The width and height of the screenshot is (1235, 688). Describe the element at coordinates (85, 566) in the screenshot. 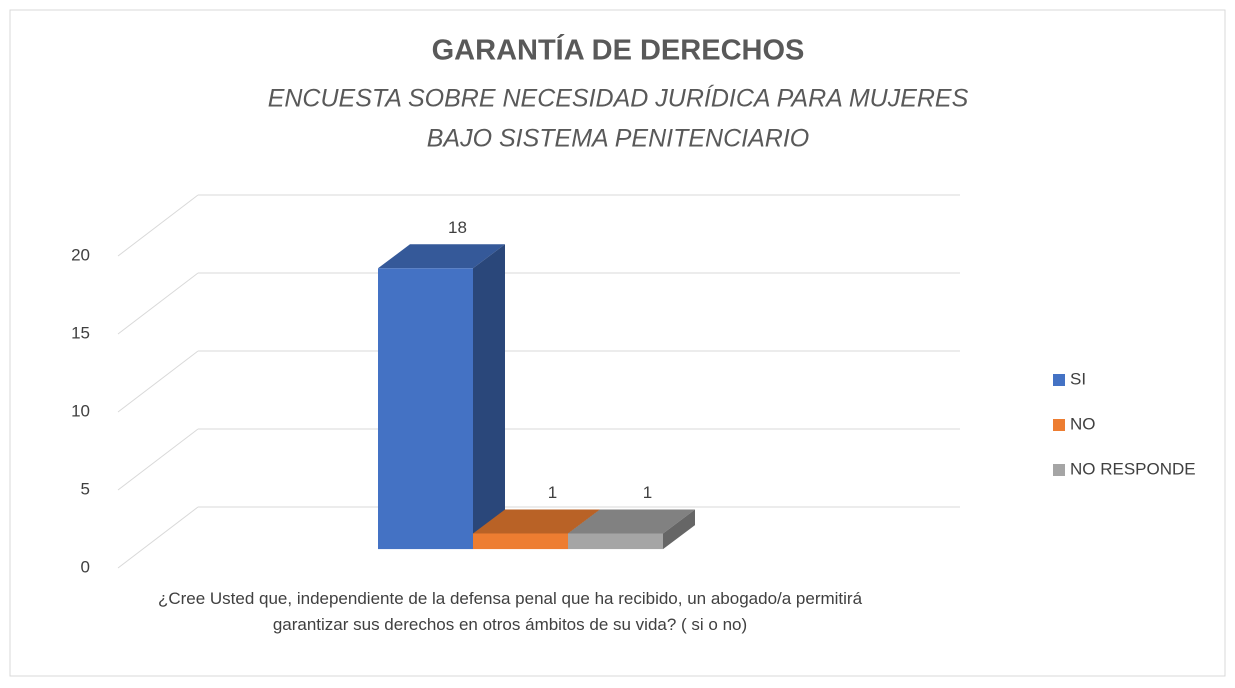

I see `y-tick-label: 0` at that location.